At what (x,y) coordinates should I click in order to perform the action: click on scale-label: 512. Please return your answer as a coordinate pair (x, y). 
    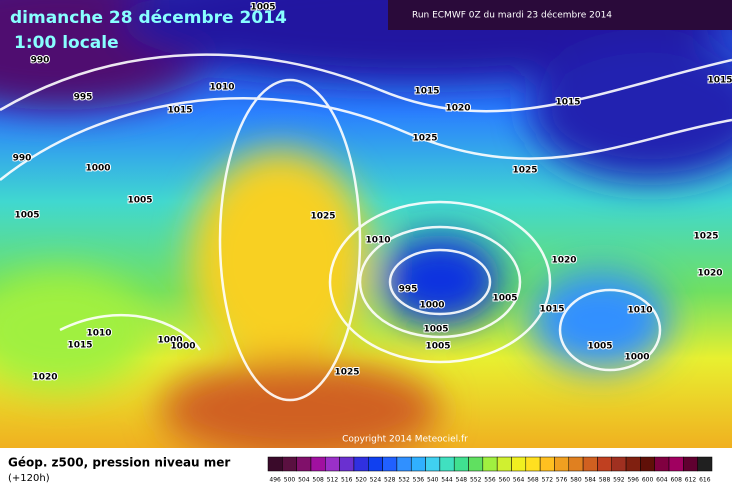
    Looking at the image, I should click on (333, 480).